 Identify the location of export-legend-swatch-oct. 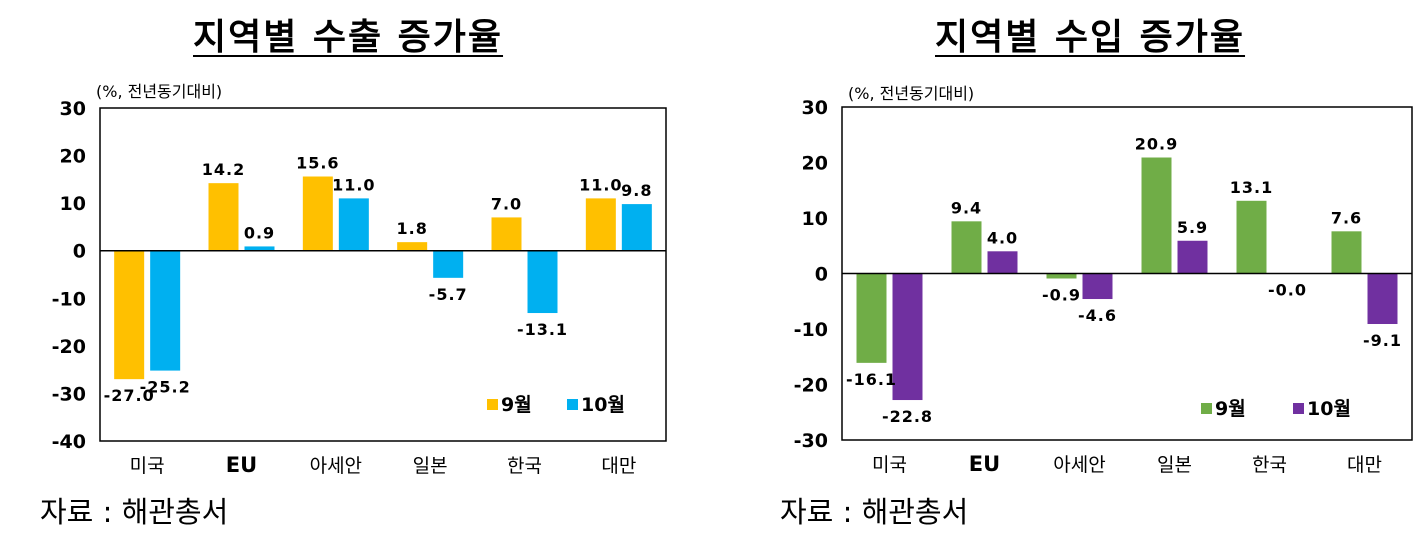
(572, 404).